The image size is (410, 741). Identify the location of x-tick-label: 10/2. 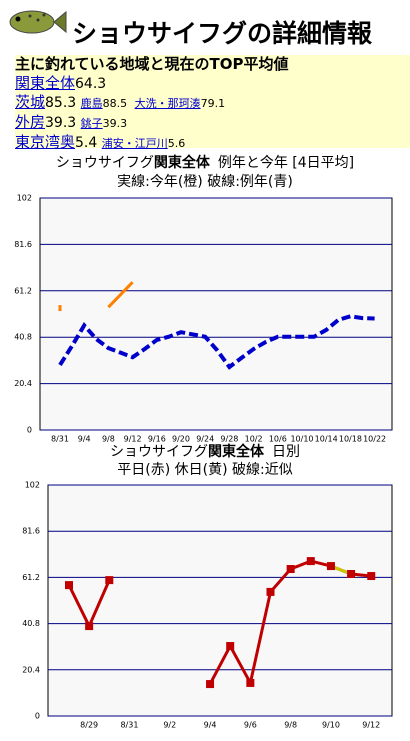
(254, 439).